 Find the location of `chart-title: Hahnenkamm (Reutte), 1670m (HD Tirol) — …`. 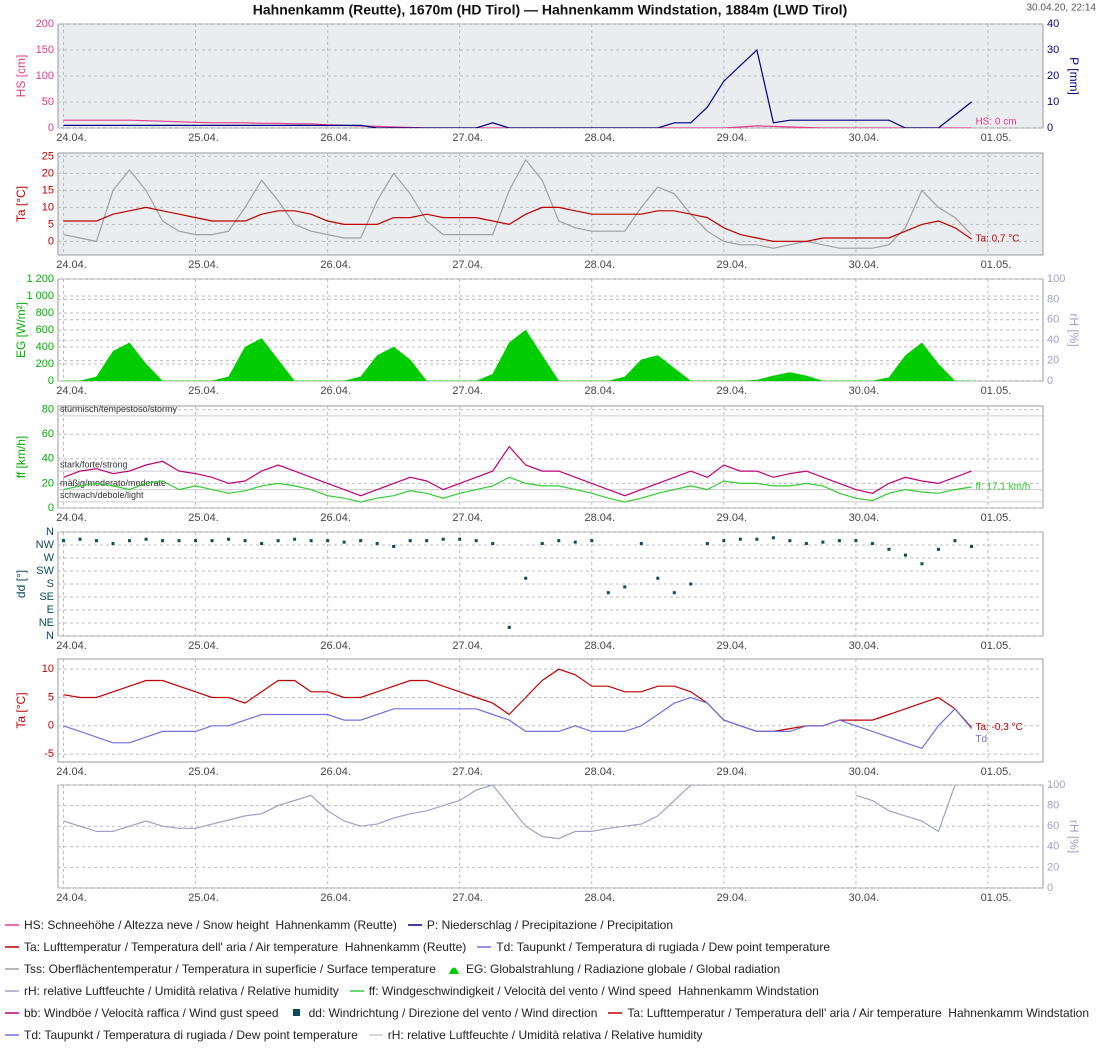

chart-title: Hahnenkamm (Reutte), 1670m (HD Tirol) — … is located at coordinates (550, 10).